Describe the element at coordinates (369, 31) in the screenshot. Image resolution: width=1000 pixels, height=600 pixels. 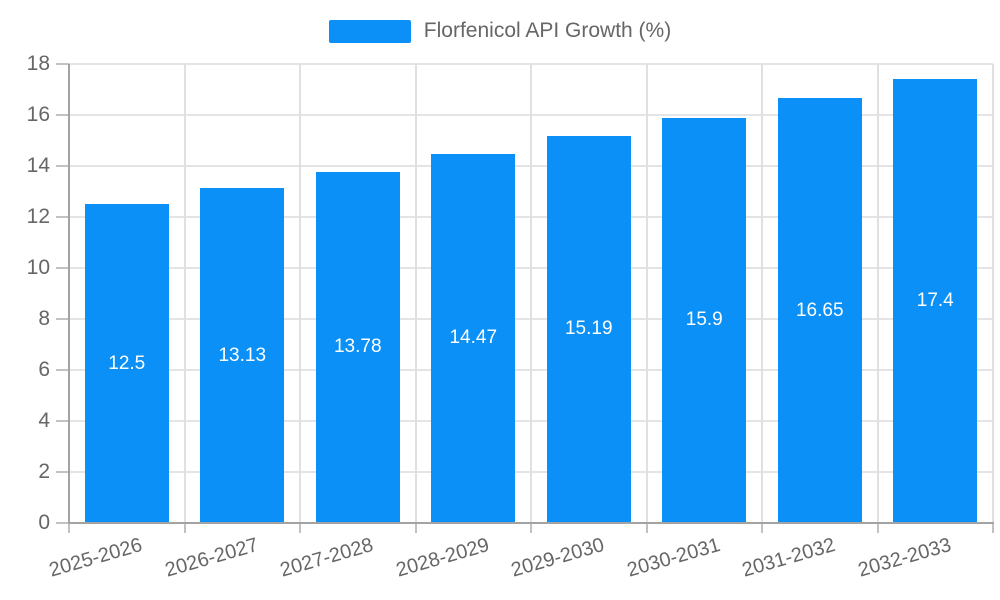
I see `legend-swatch` at that location.